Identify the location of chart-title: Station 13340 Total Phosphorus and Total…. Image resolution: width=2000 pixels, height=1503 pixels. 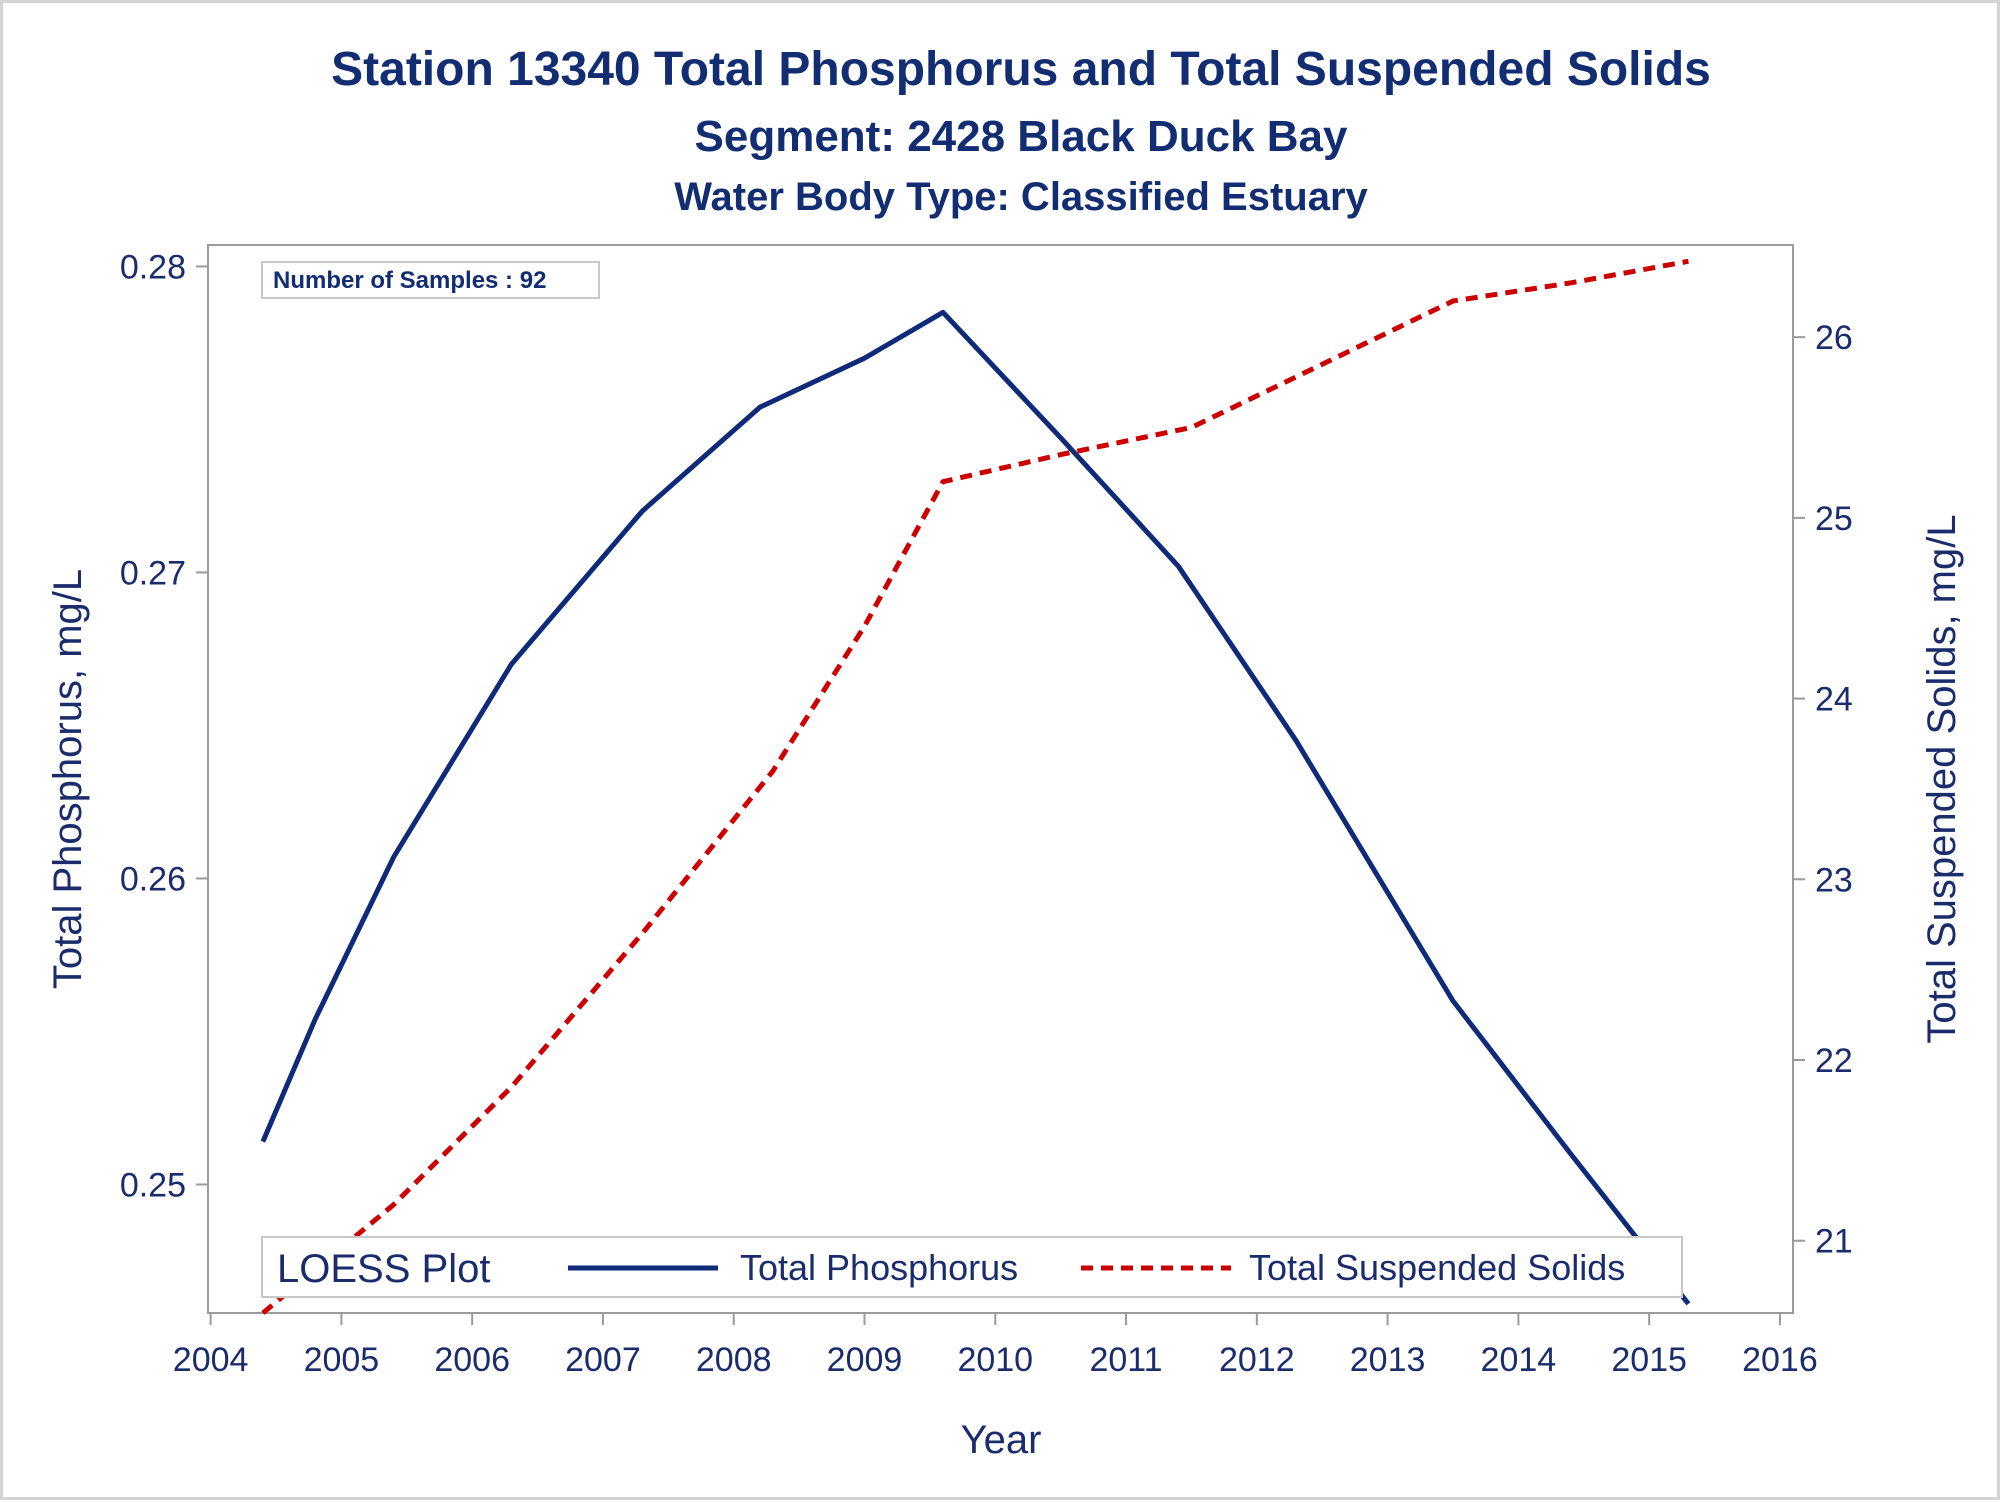
(1021, 69).